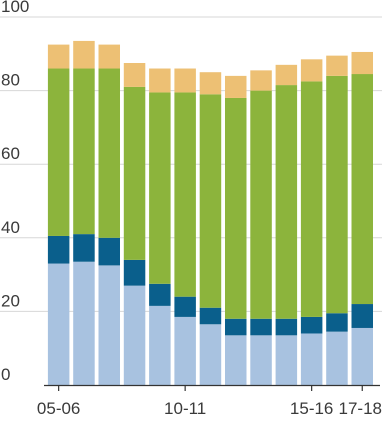 The width and height of the screenshot is (384, 421). I want to click on y-tick-label-60: 60, so click(10, 153).